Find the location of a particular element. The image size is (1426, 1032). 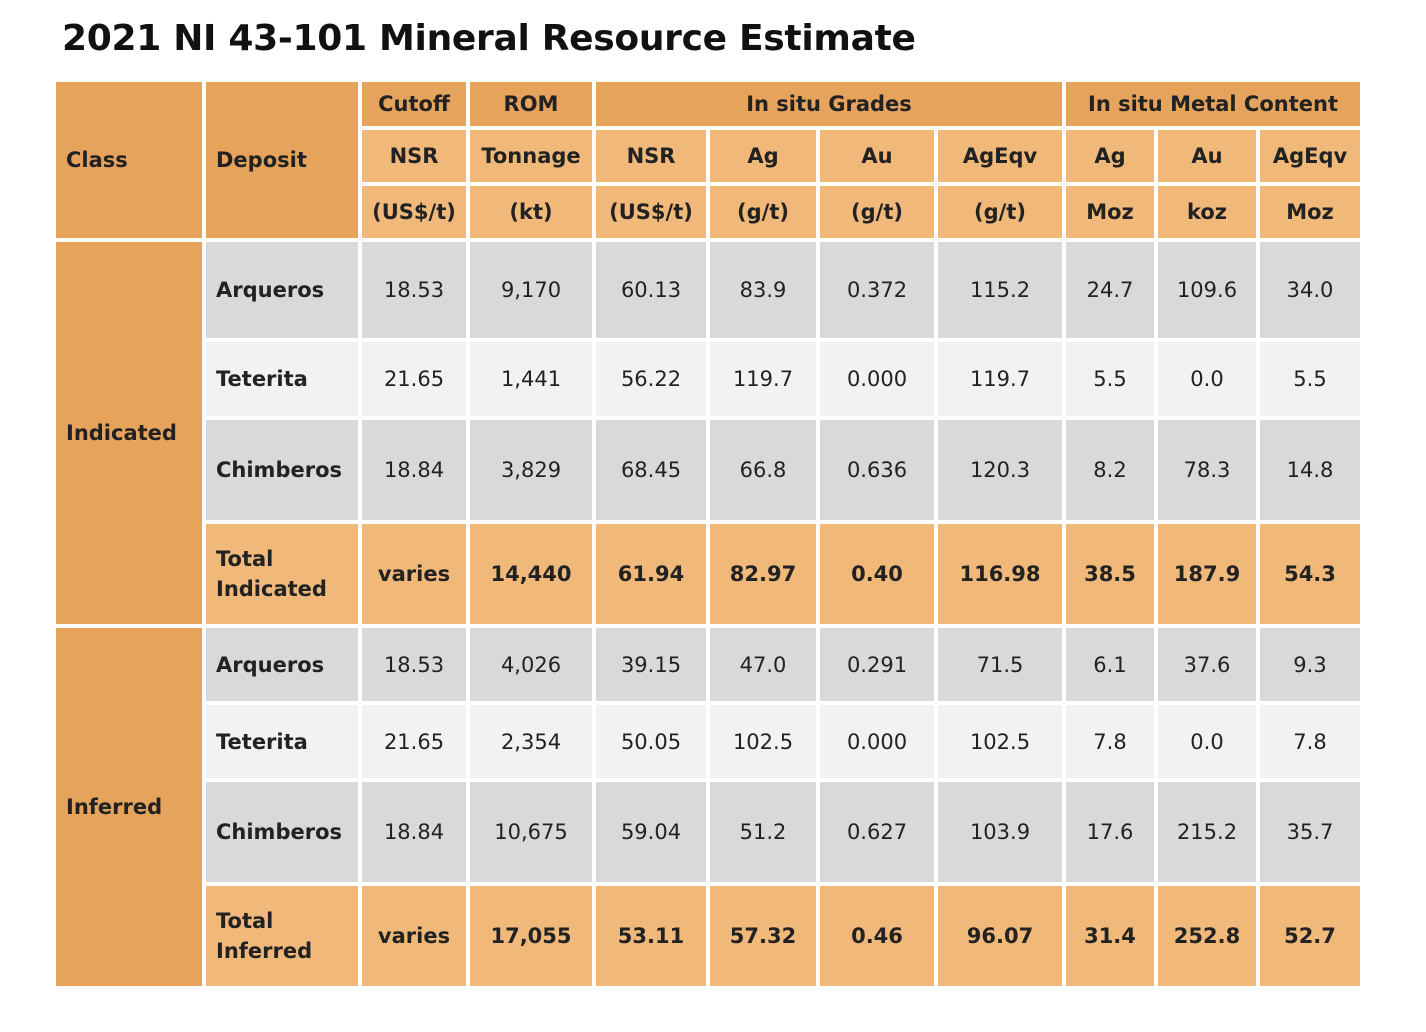

total-cell: 252.8 is located at coordinates (1207, 936).